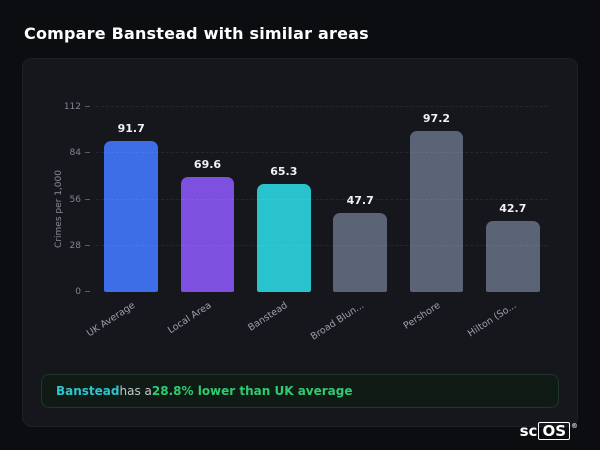 The height and width of the screenshot is (450, 600). Describe the element at coordinates (111, 320) in the screenshot. I see `x-axis-label: UK Average` at that location.